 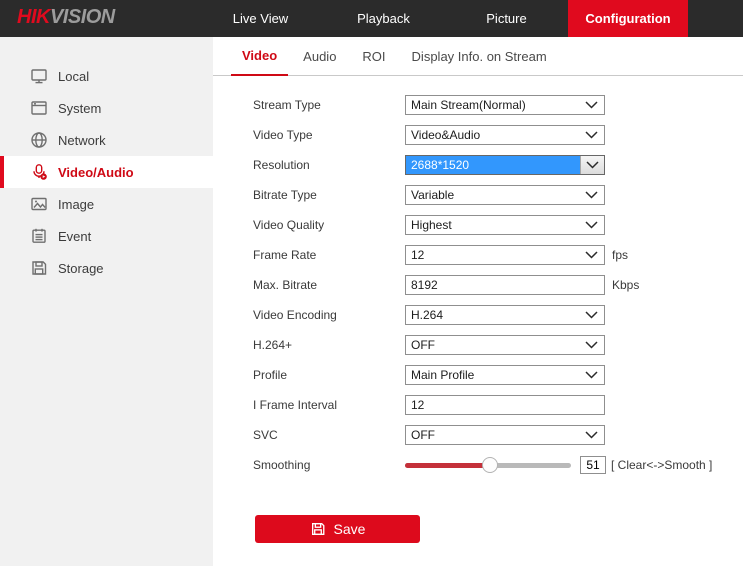 I want to click on nav-live-view: Live View, so click(x=260, y=18).